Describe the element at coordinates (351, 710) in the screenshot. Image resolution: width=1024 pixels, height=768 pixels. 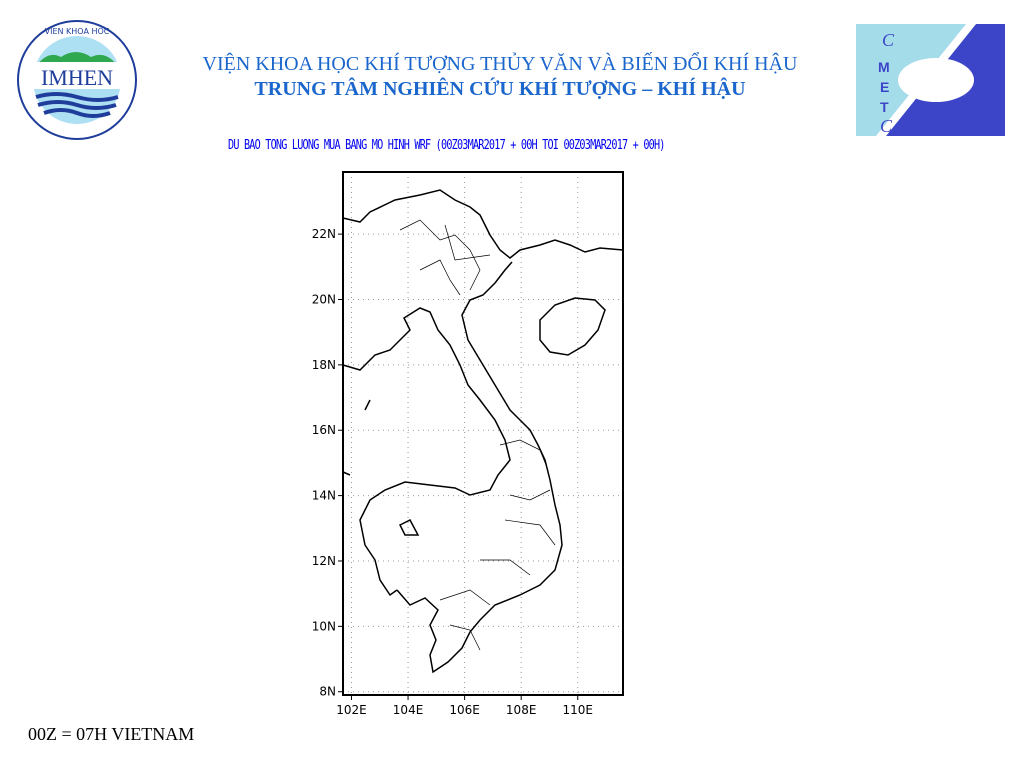
I see `lon-label: 102E` at that location.